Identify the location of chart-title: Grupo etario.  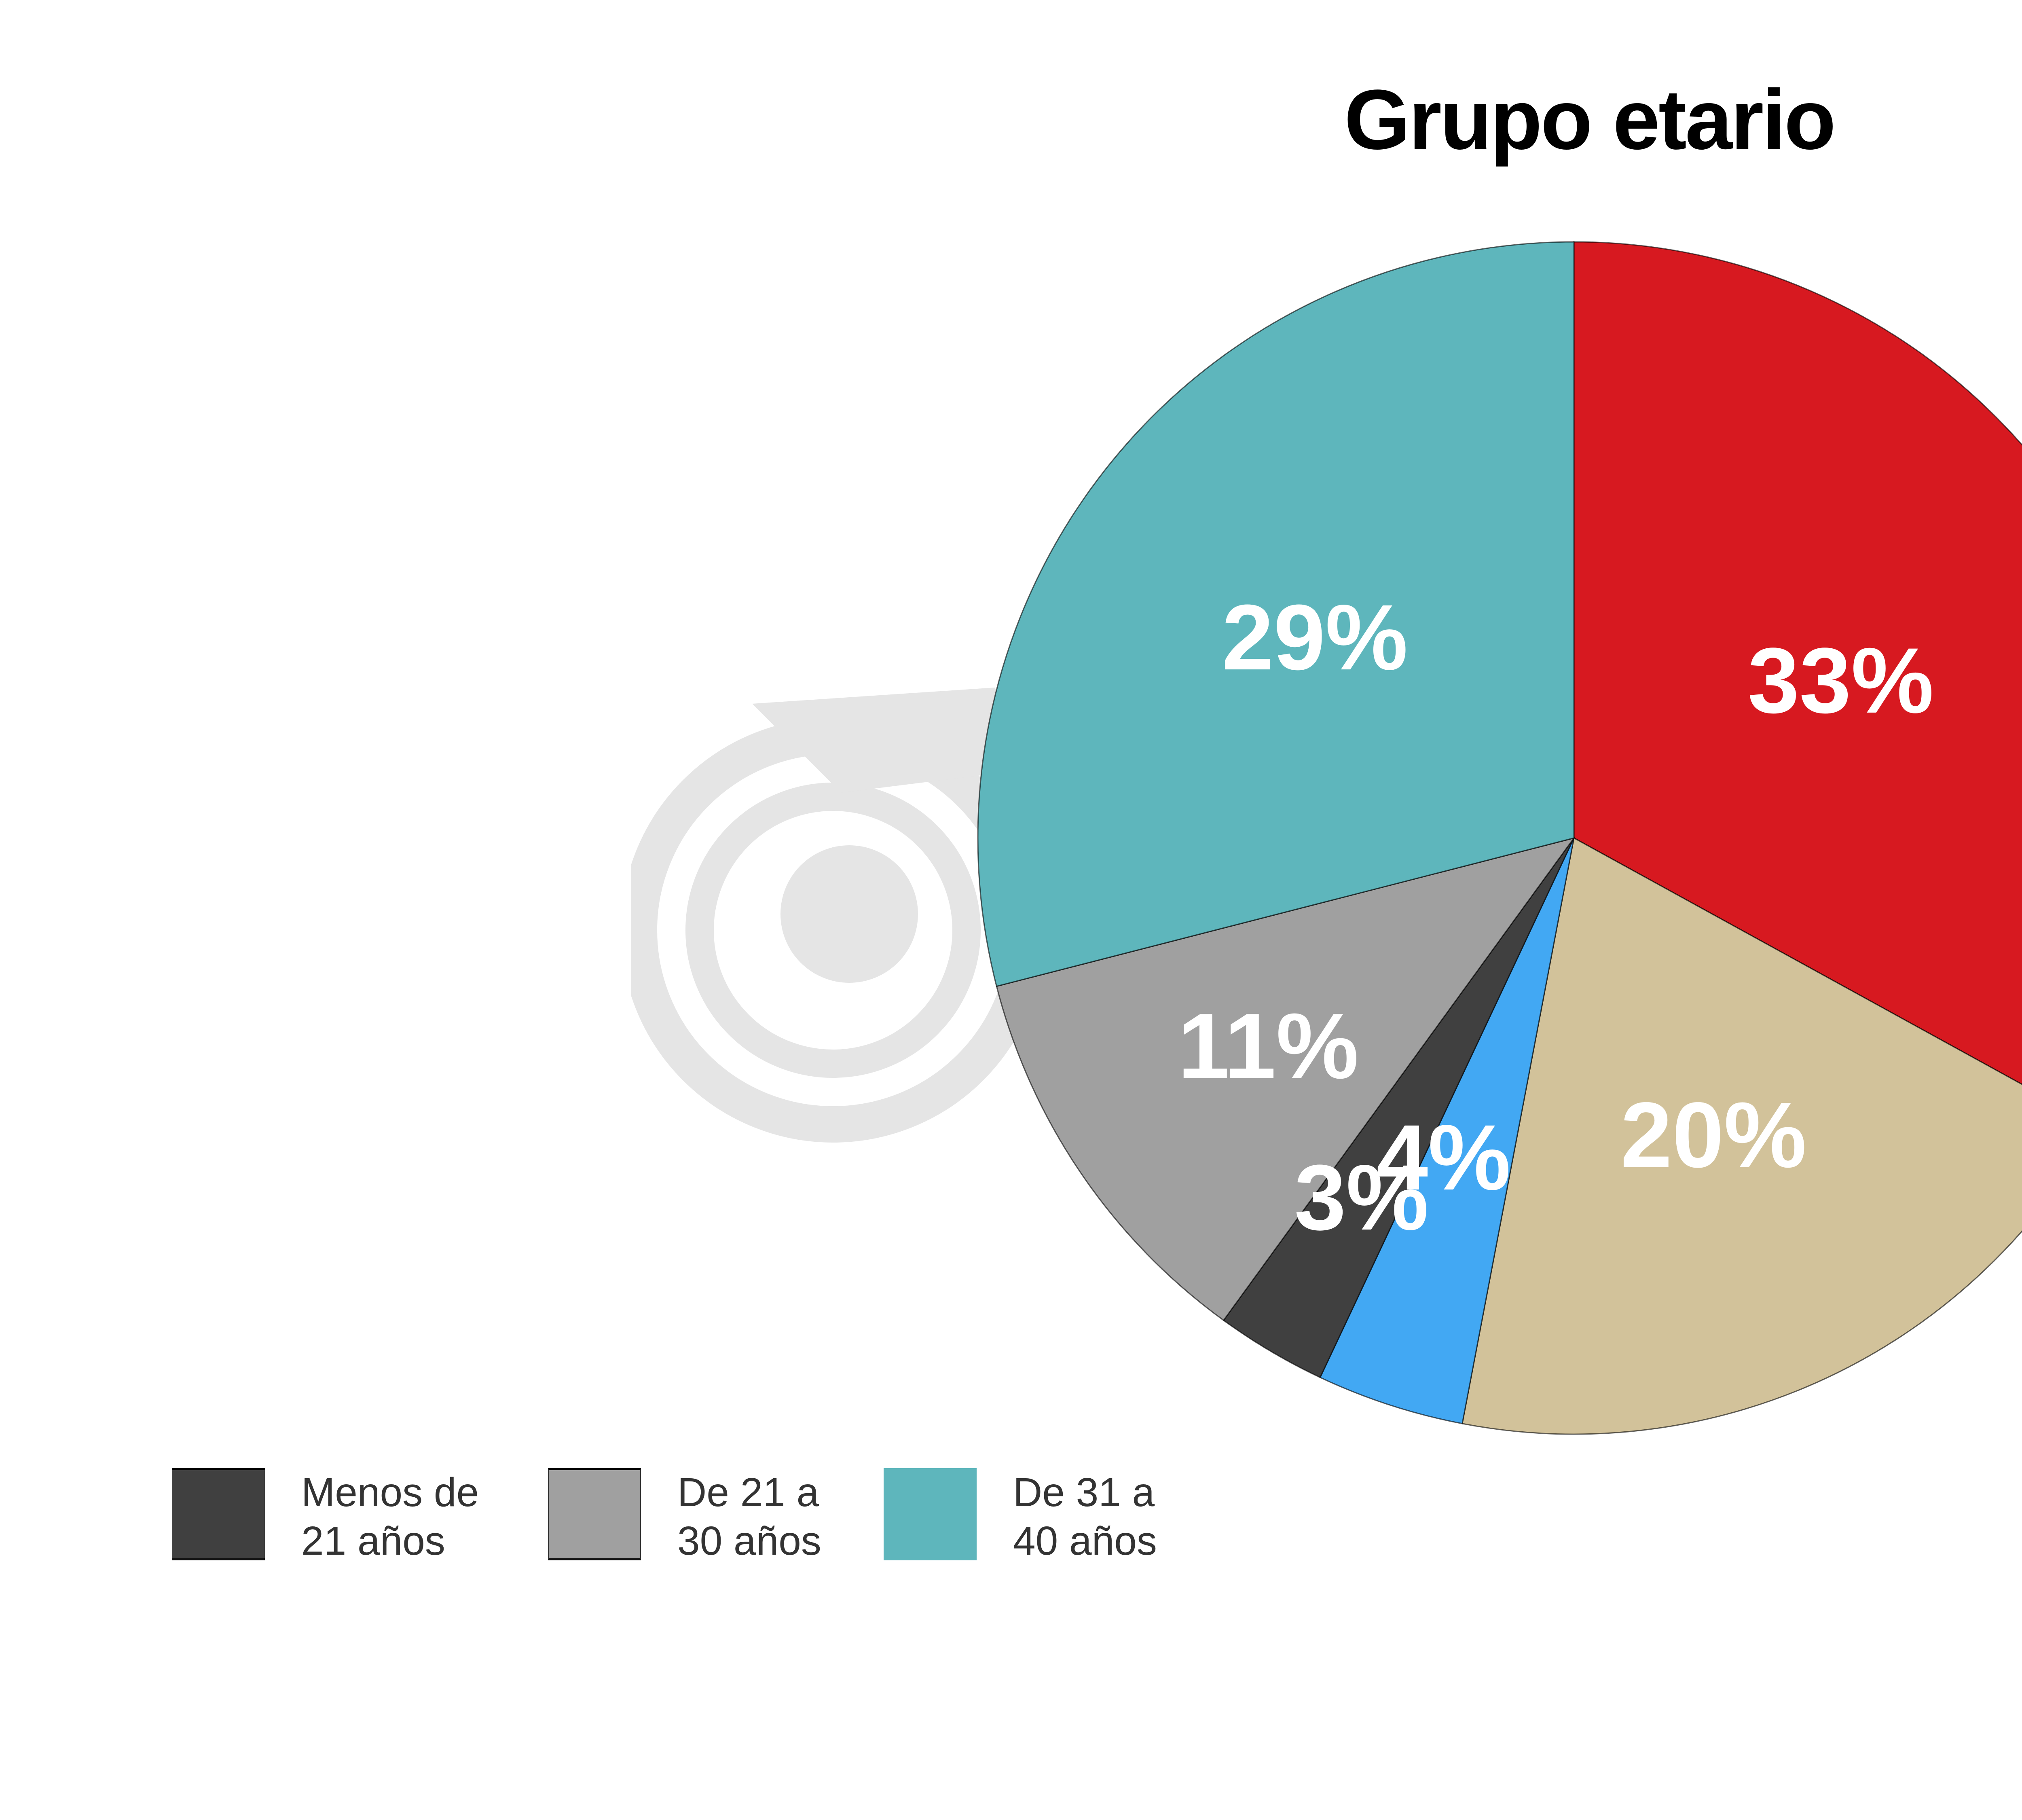
(1590, 120).